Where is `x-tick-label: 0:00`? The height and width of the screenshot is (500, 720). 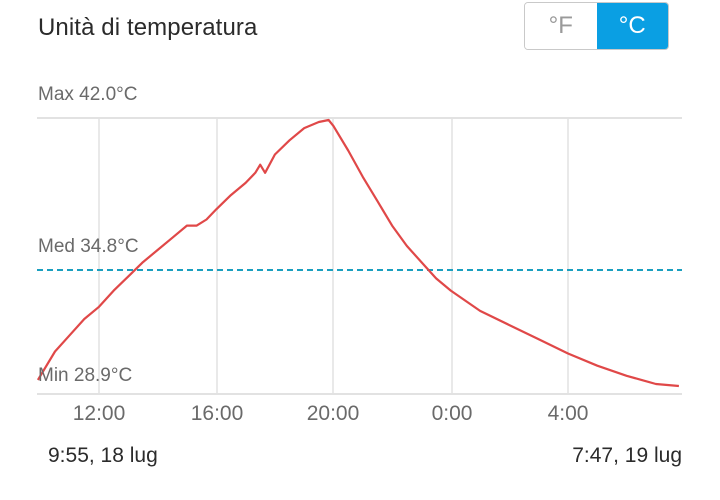
x-tick-label: 0:00 is located at coordinates (452, 413).